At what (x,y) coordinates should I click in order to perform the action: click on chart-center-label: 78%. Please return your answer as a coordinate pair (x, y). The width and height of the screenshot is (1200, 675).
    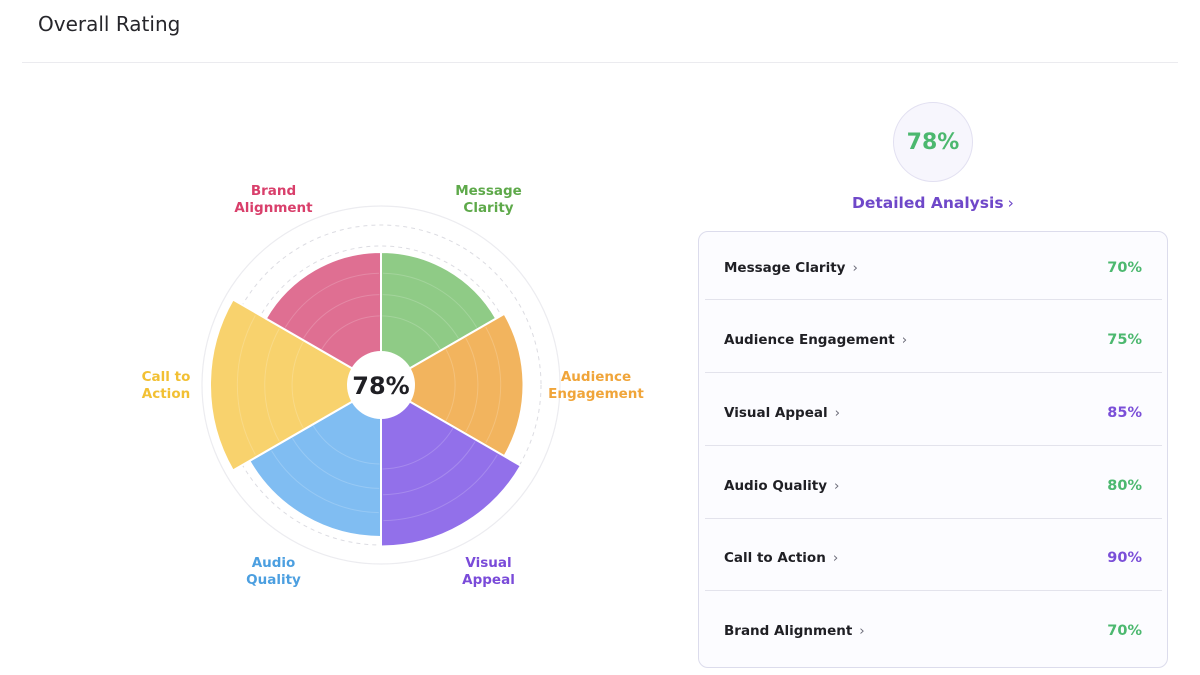
    Looking at the image, I should click on (380, 386).